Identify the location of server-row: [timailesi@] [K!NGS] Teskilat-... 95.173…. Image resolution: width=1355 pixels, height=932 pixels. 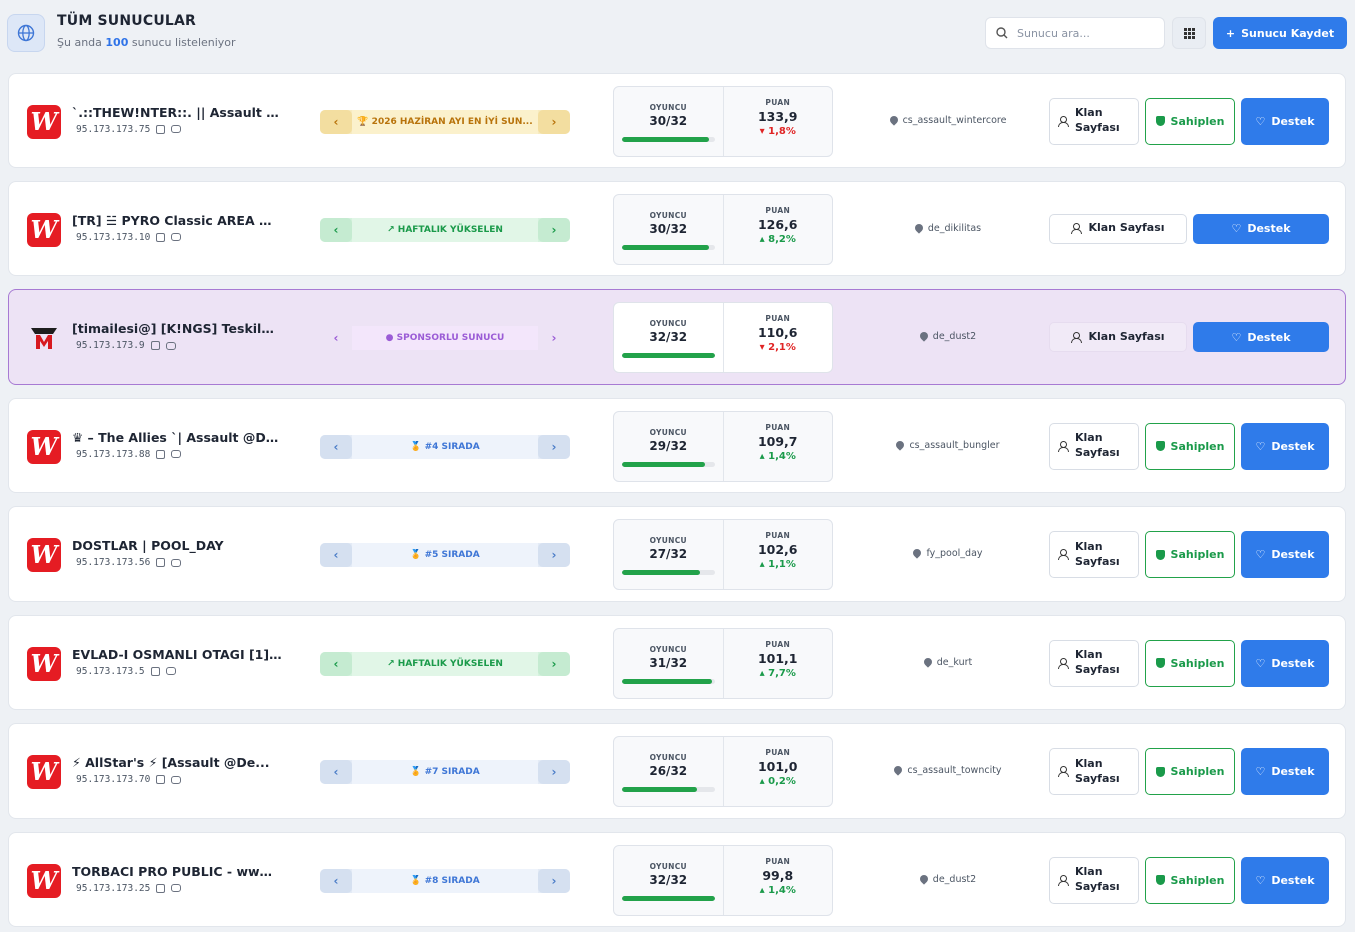
(677, 337).